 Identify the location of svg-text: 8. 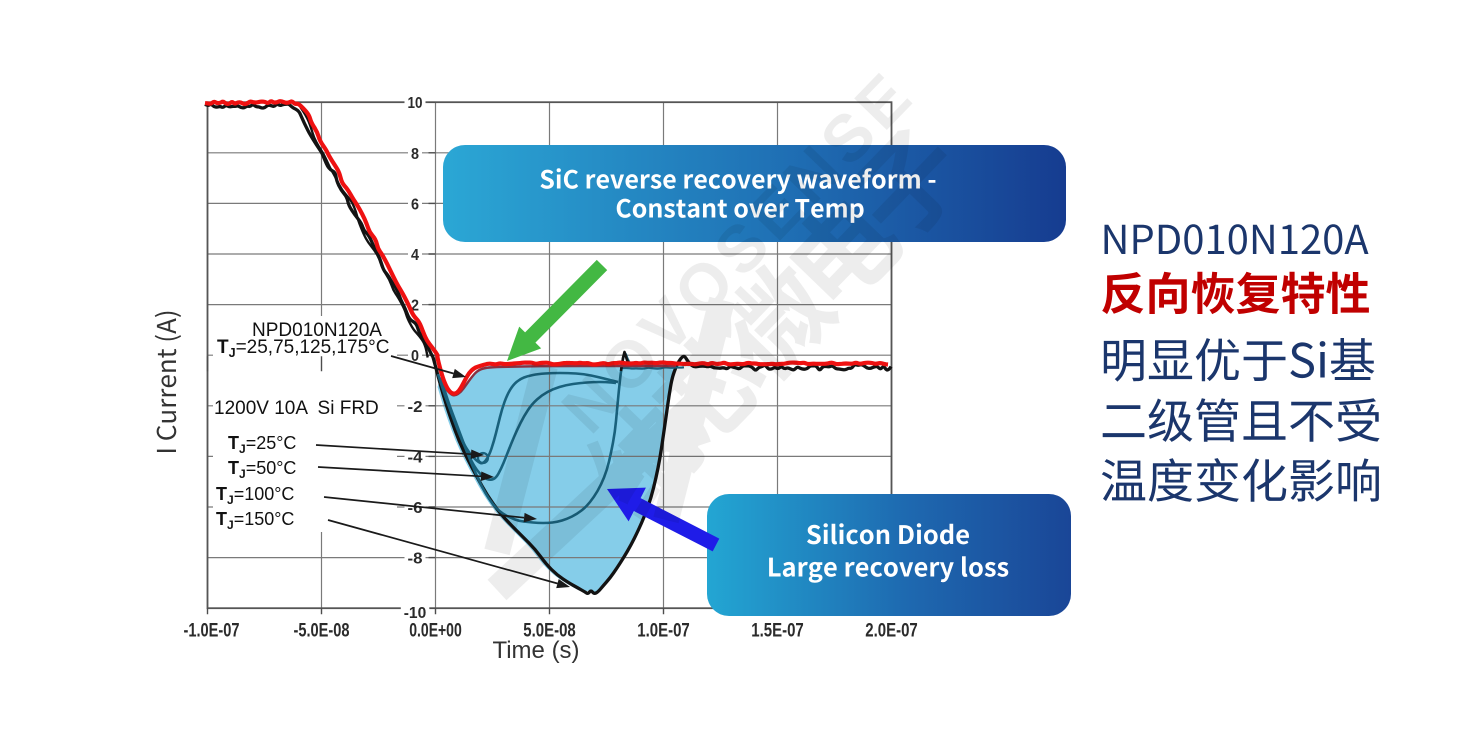
(415, 154).